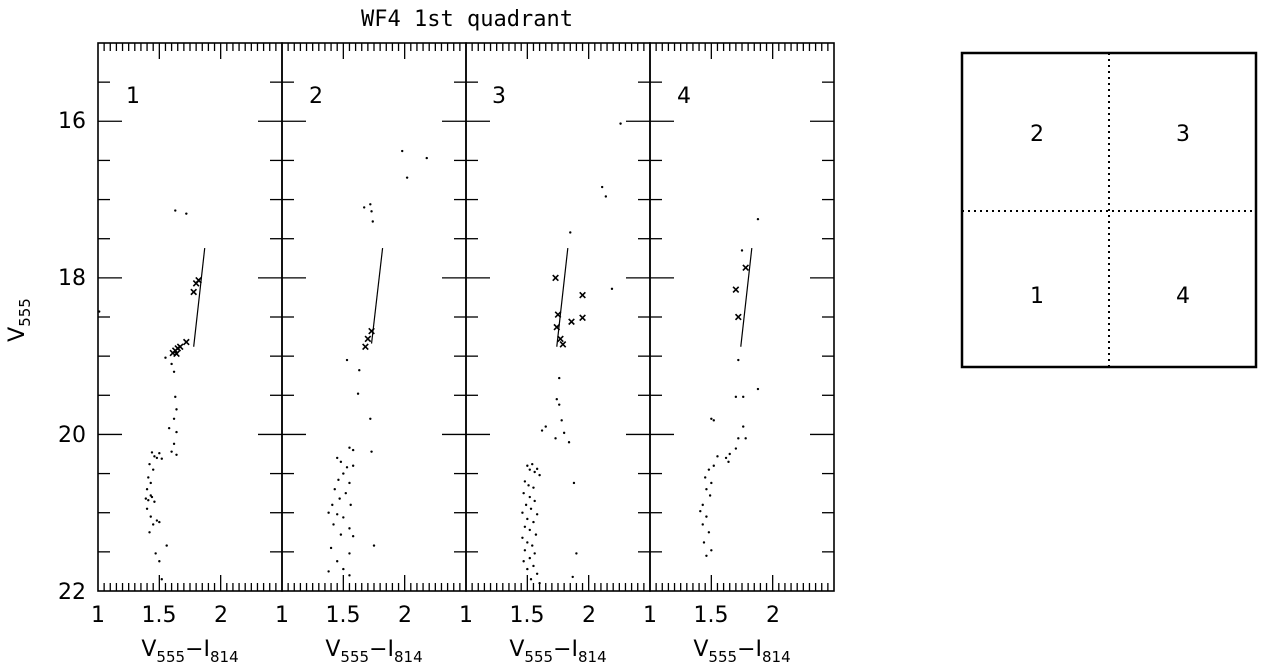 This screenshot has height=671, width=1266. I want to click on quadrant-label: 1, so click(1037, 296).